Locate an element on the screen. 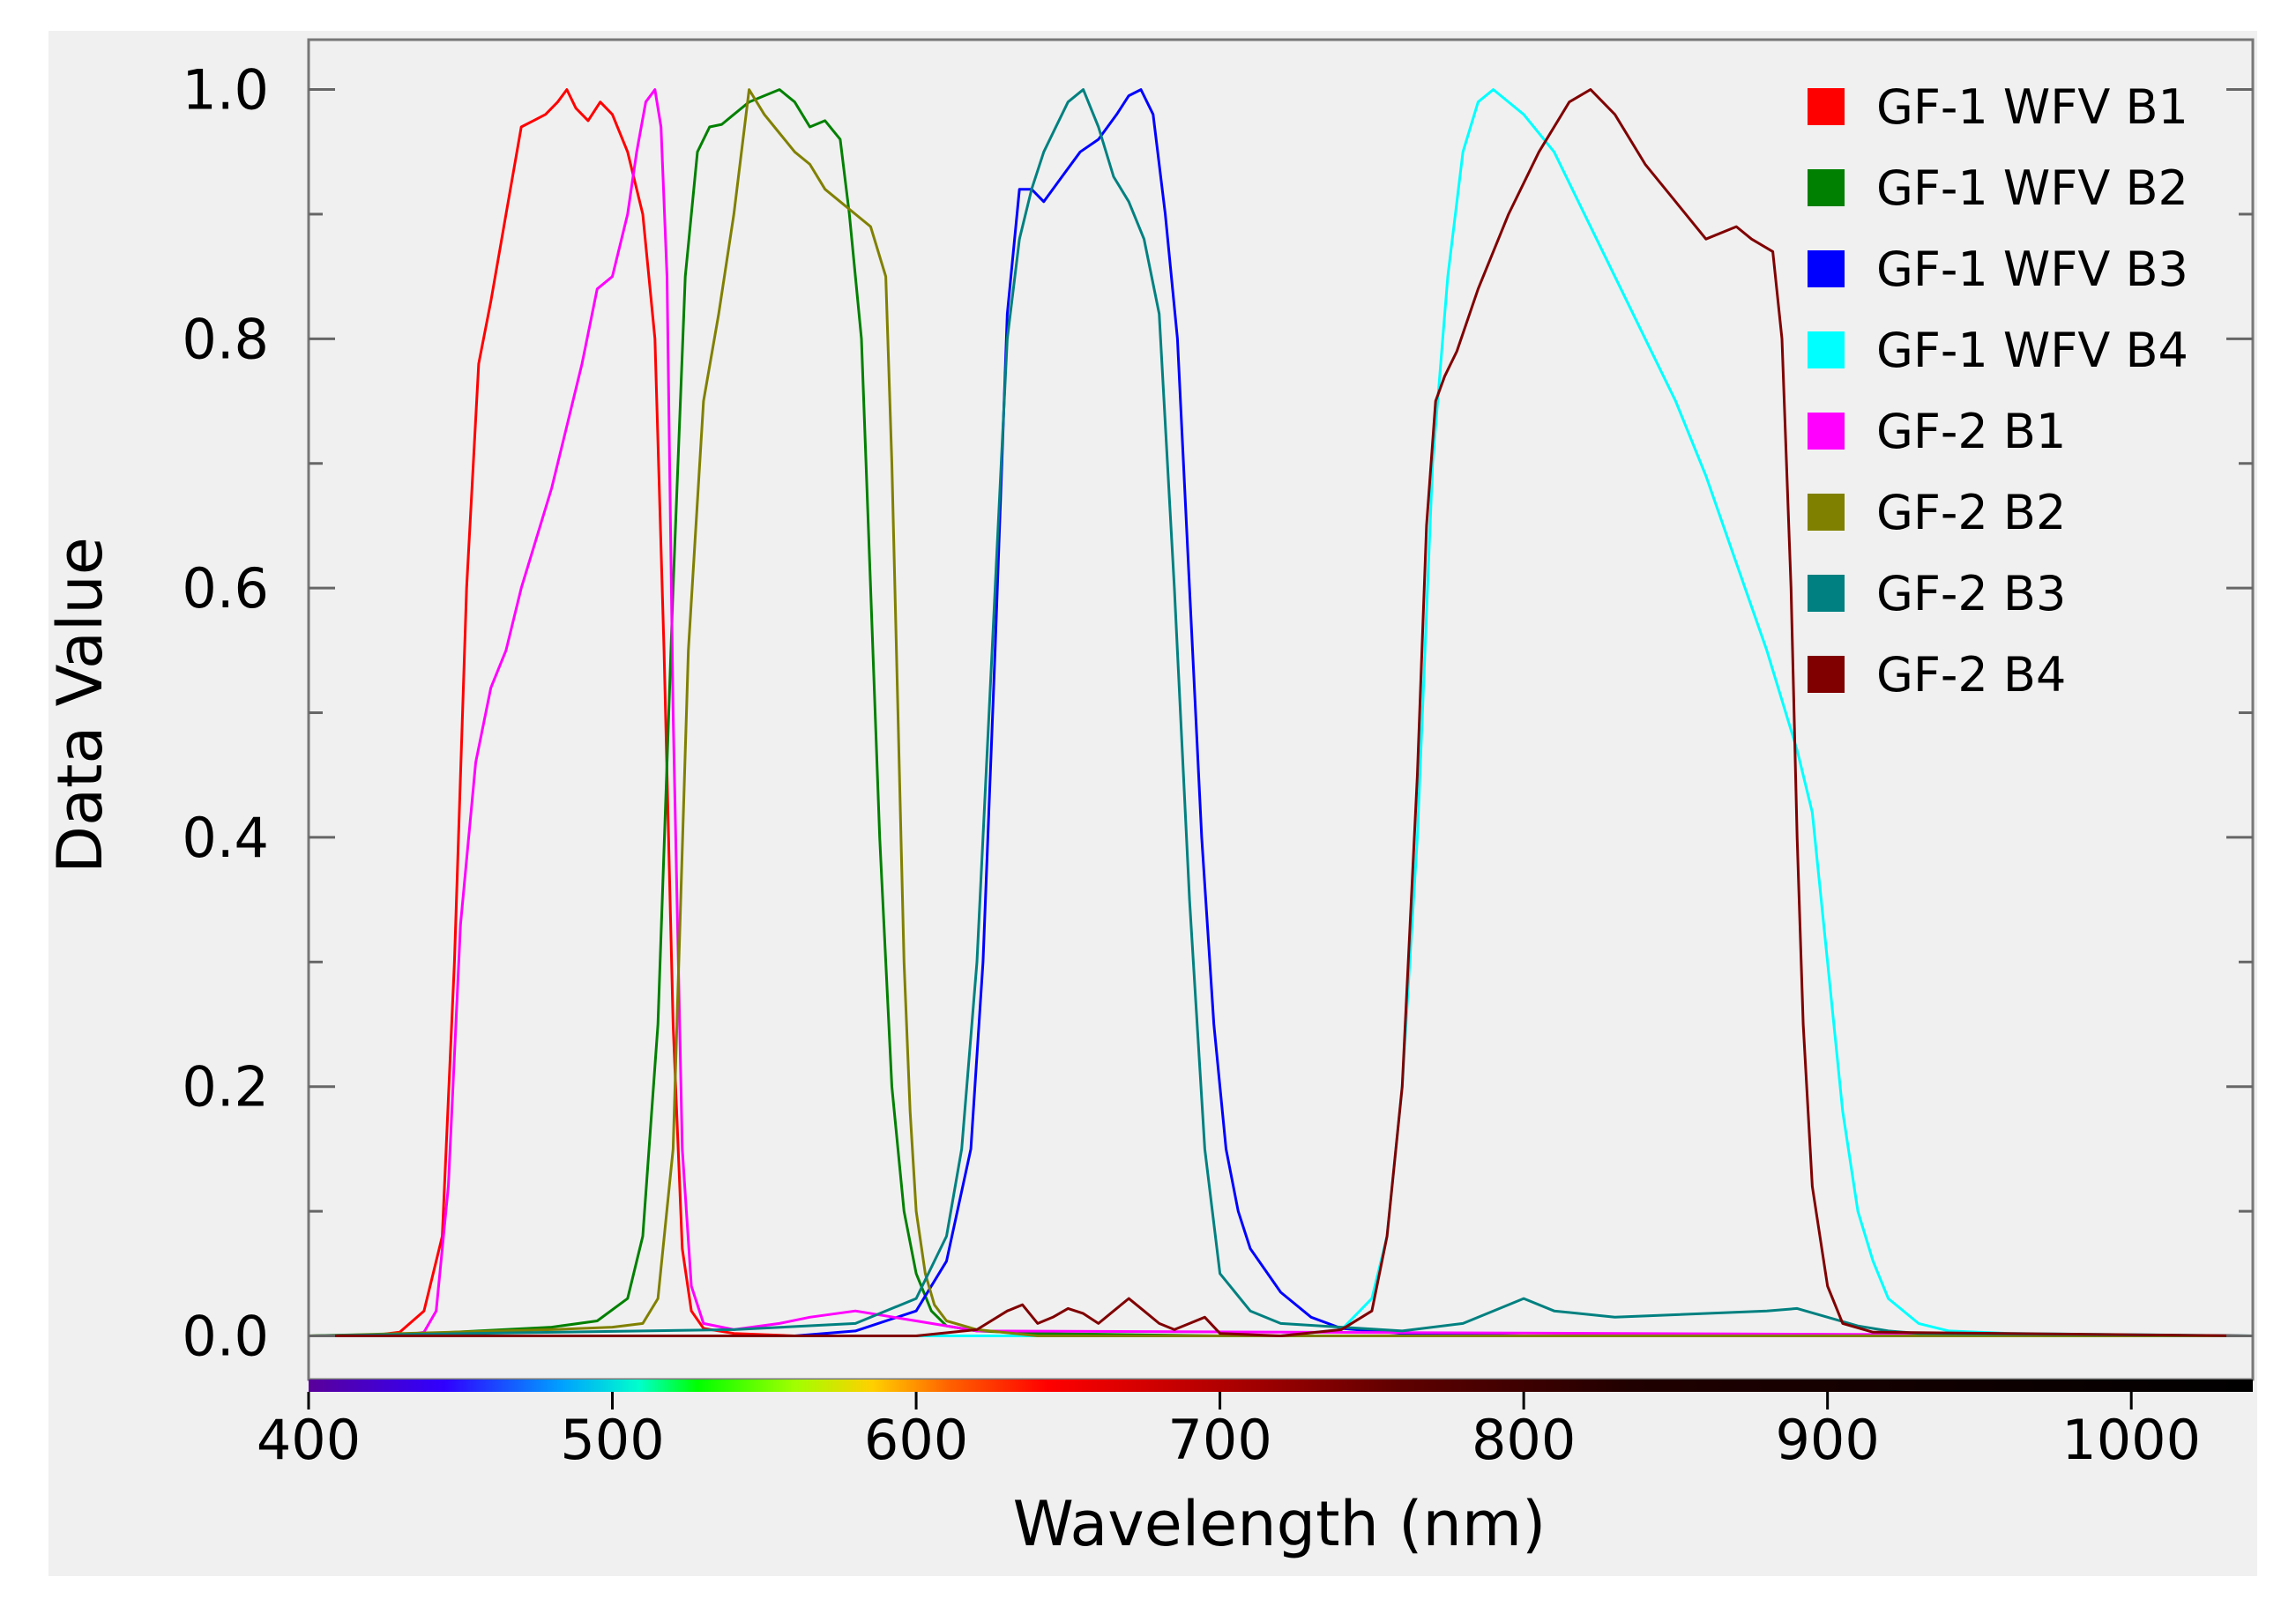 The width and height of the screenshot is (2296, 1614). x-tick-label: 600 is located at coordinates (916, 1440).